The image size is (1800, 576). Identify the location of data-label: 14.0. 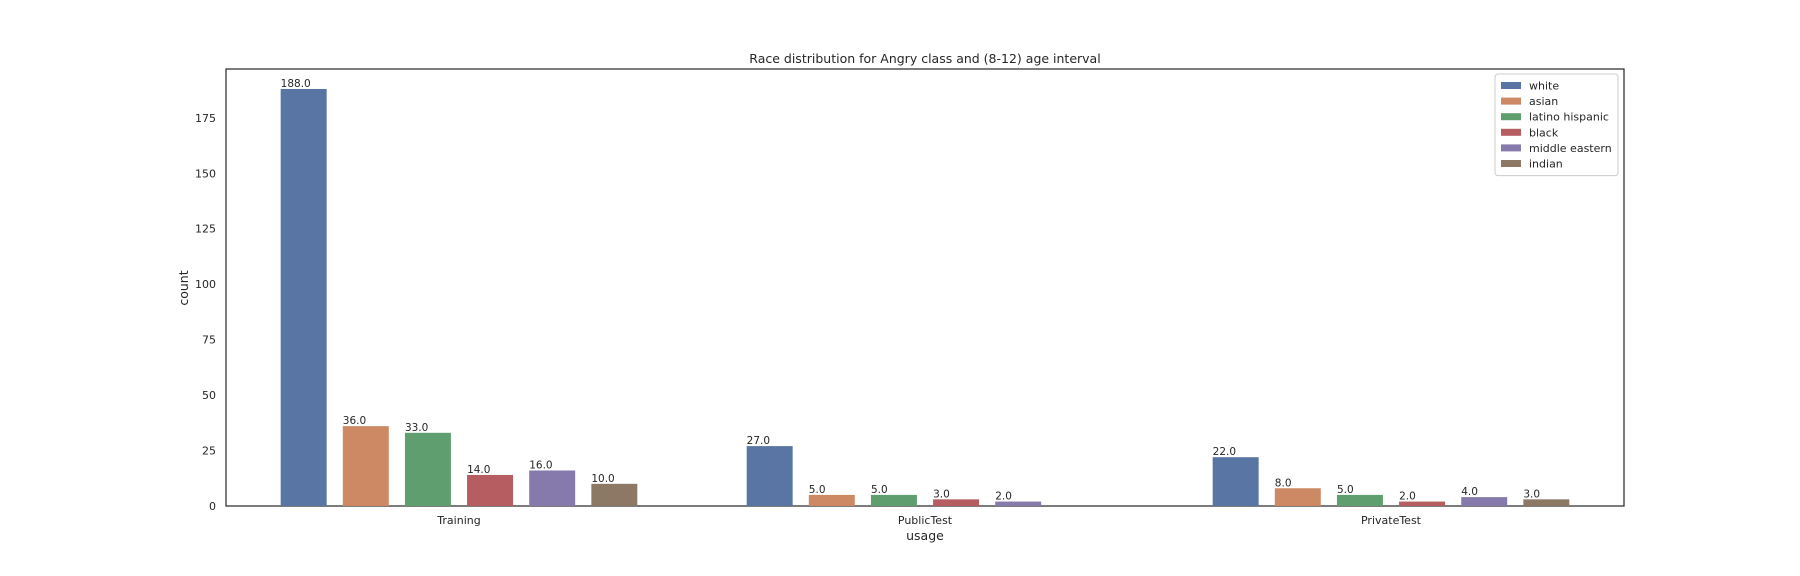
(478, 470).